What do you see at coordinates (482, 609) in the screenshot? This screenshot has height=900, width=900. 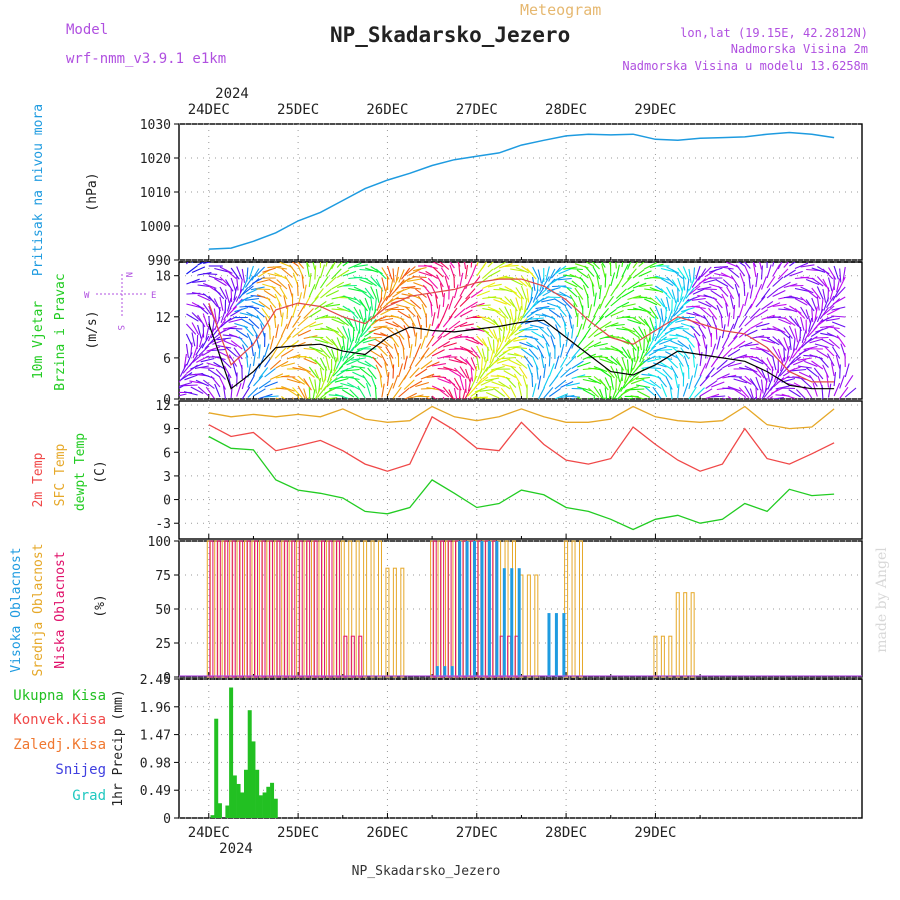 I see `high-cloud-bar` at bounding box center [482, 609].